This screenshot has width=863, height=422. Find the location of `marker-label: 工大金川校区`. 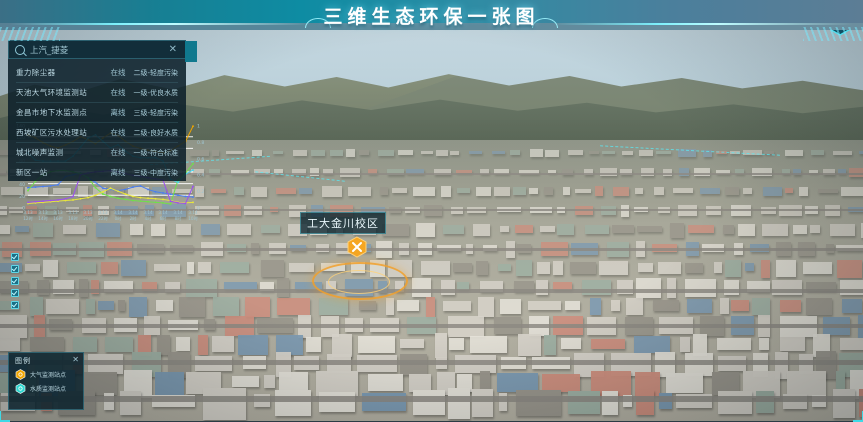

marker-label: 工大金川校区 is located at coordinates (343, 223).